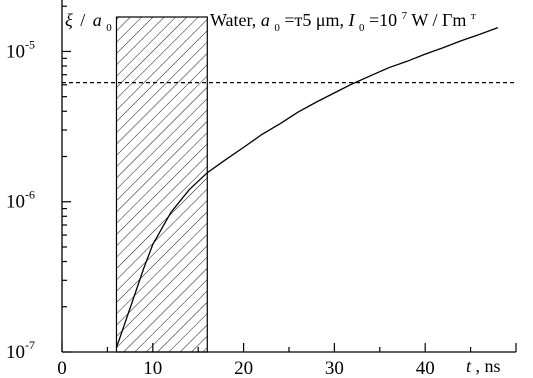  What do you see at coordinates (316, 20) in the screenshot?
I see `annotation-radius-value: =т5 μm,` at bounding box center [316, 20].